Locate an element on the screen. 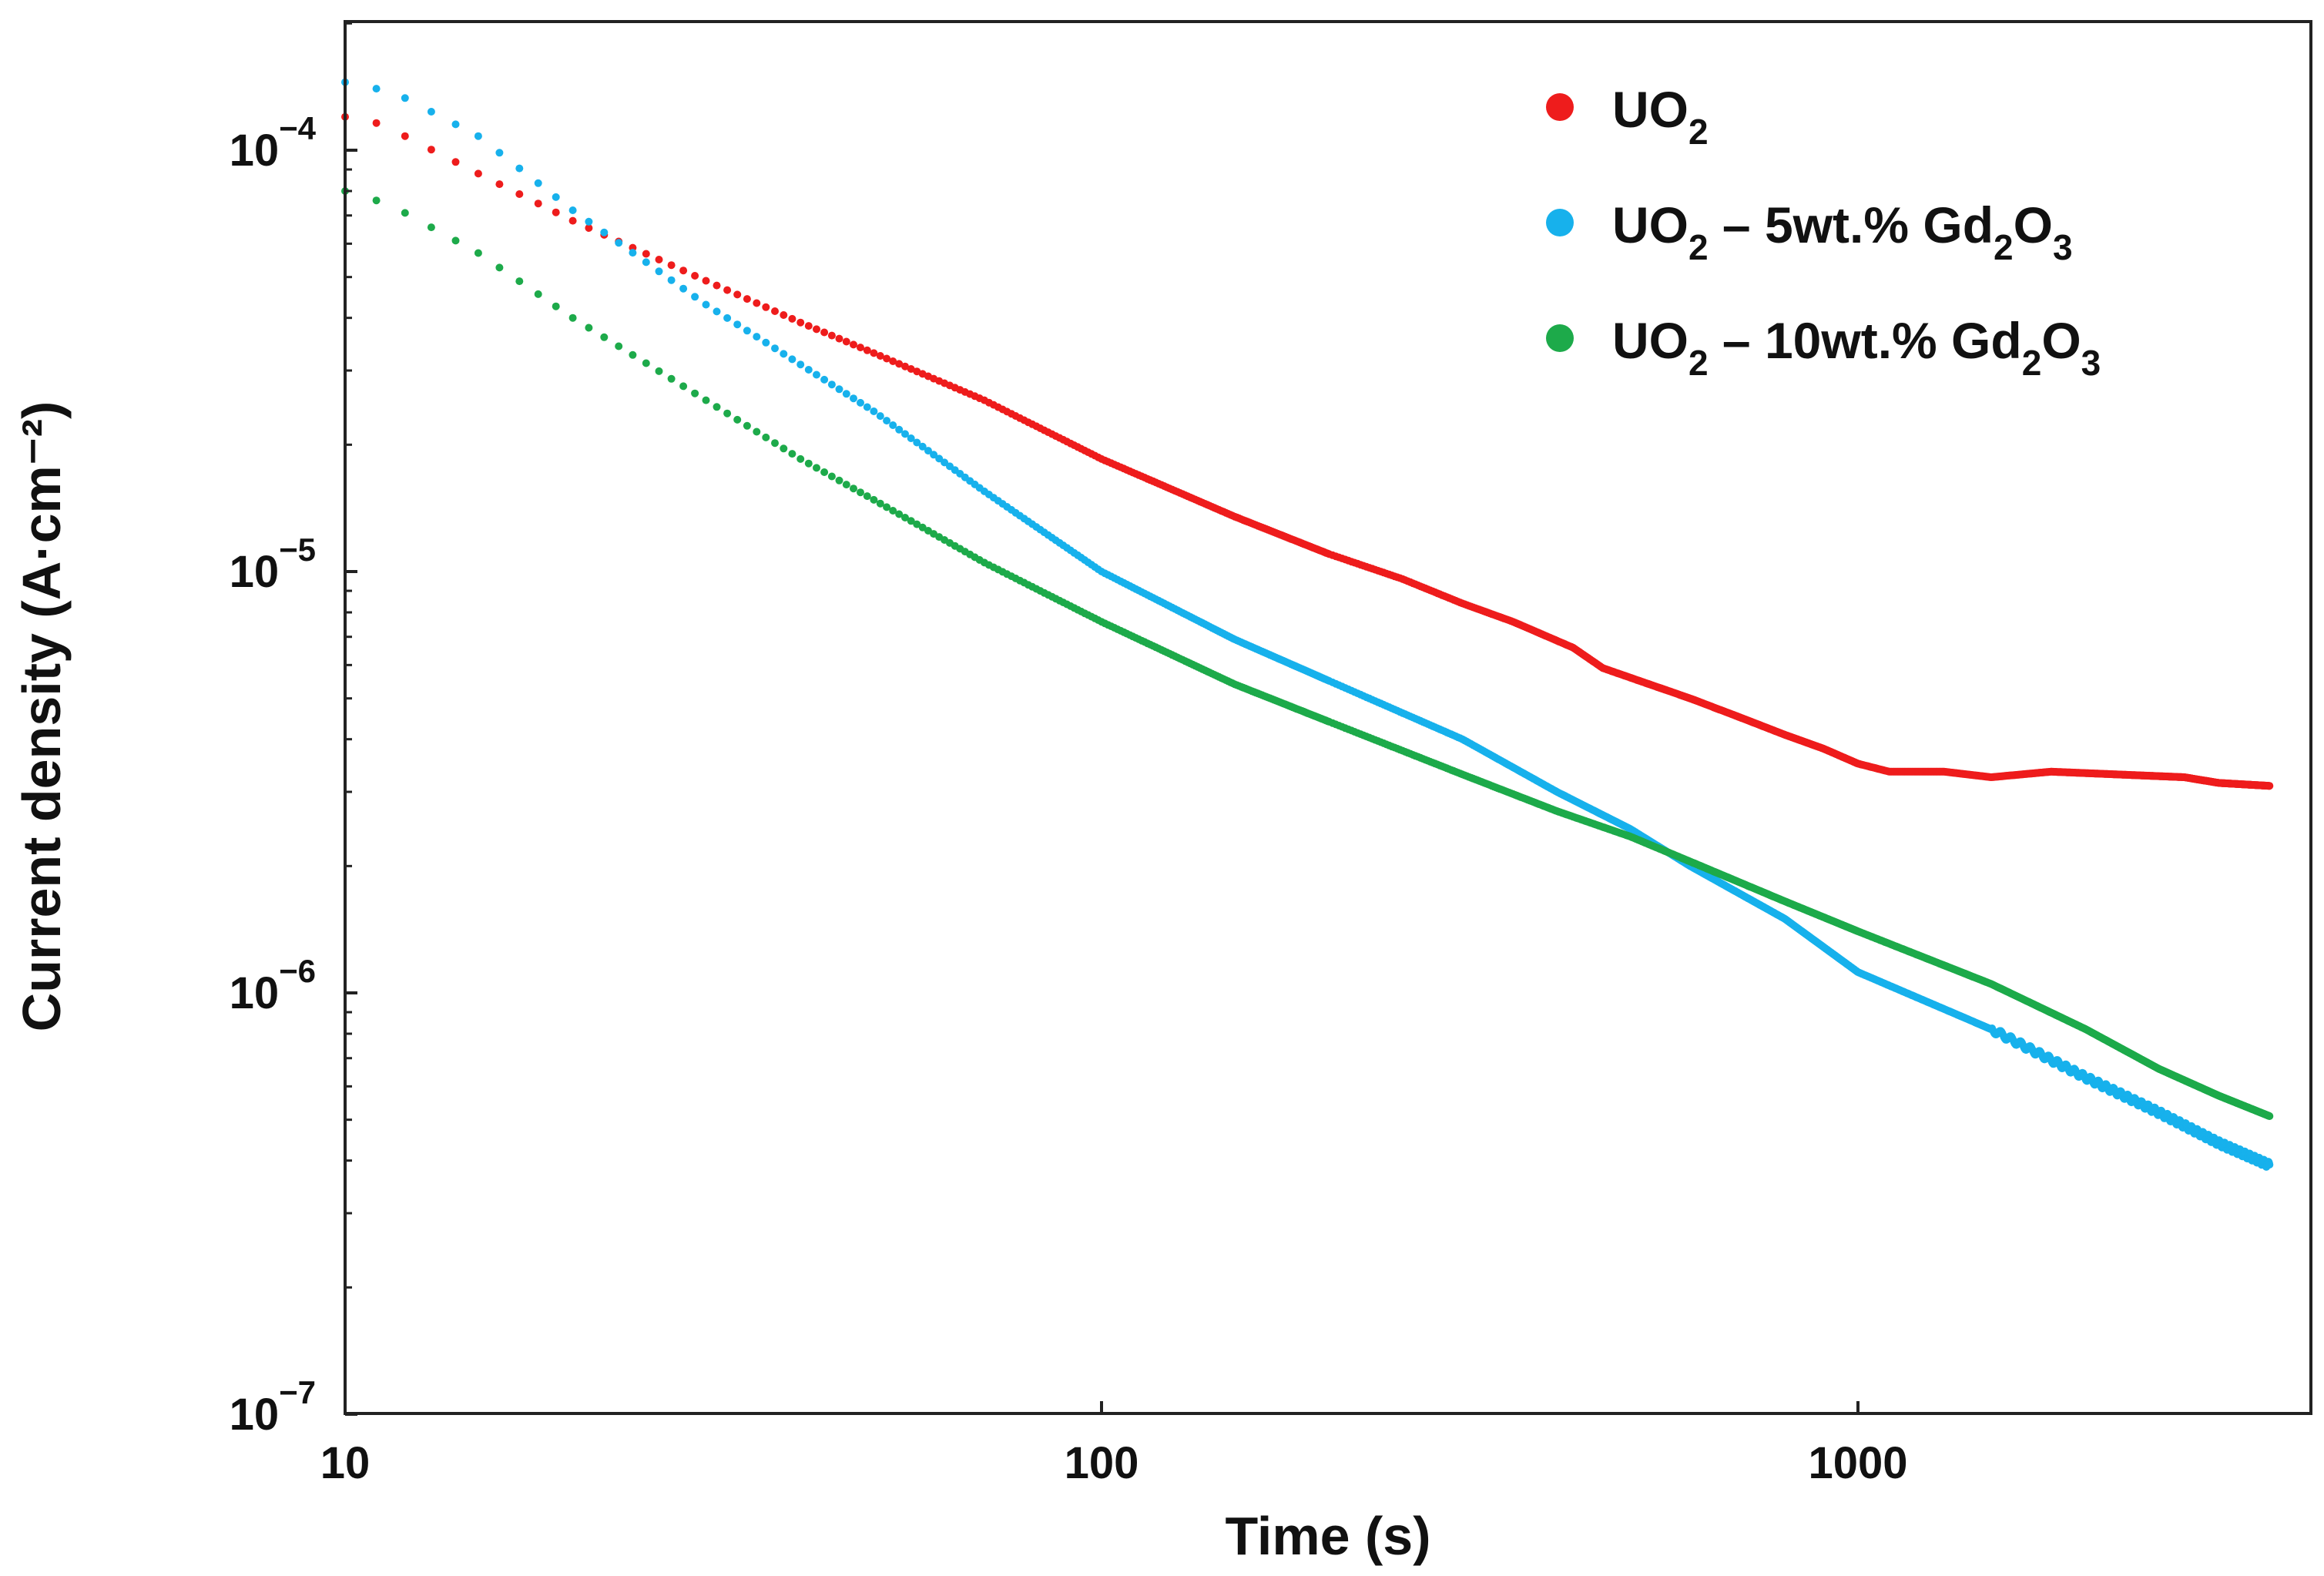  y-tick-label: 10⁻⁶ is located at coordinates (273, 985).